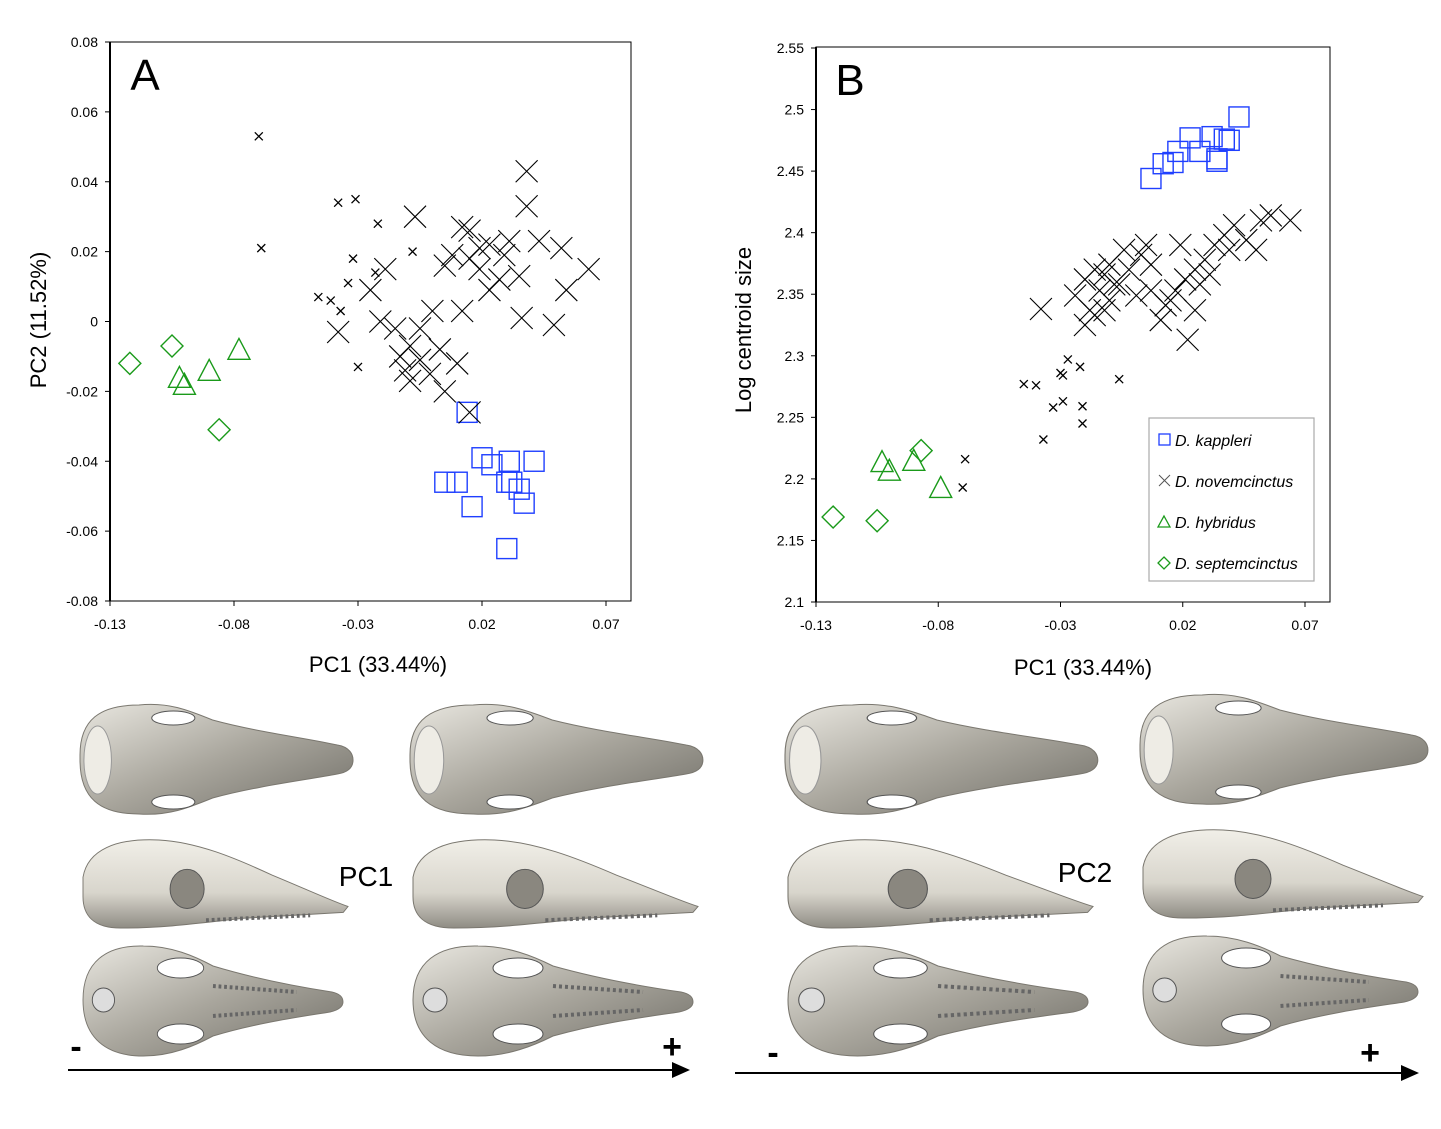 The height and width of the screenshot is (1129, 1441). What do you see at coordinates (94, 322) in the screenshot?
I see `y-tick-label: 0` at bounding box center [94, 322].